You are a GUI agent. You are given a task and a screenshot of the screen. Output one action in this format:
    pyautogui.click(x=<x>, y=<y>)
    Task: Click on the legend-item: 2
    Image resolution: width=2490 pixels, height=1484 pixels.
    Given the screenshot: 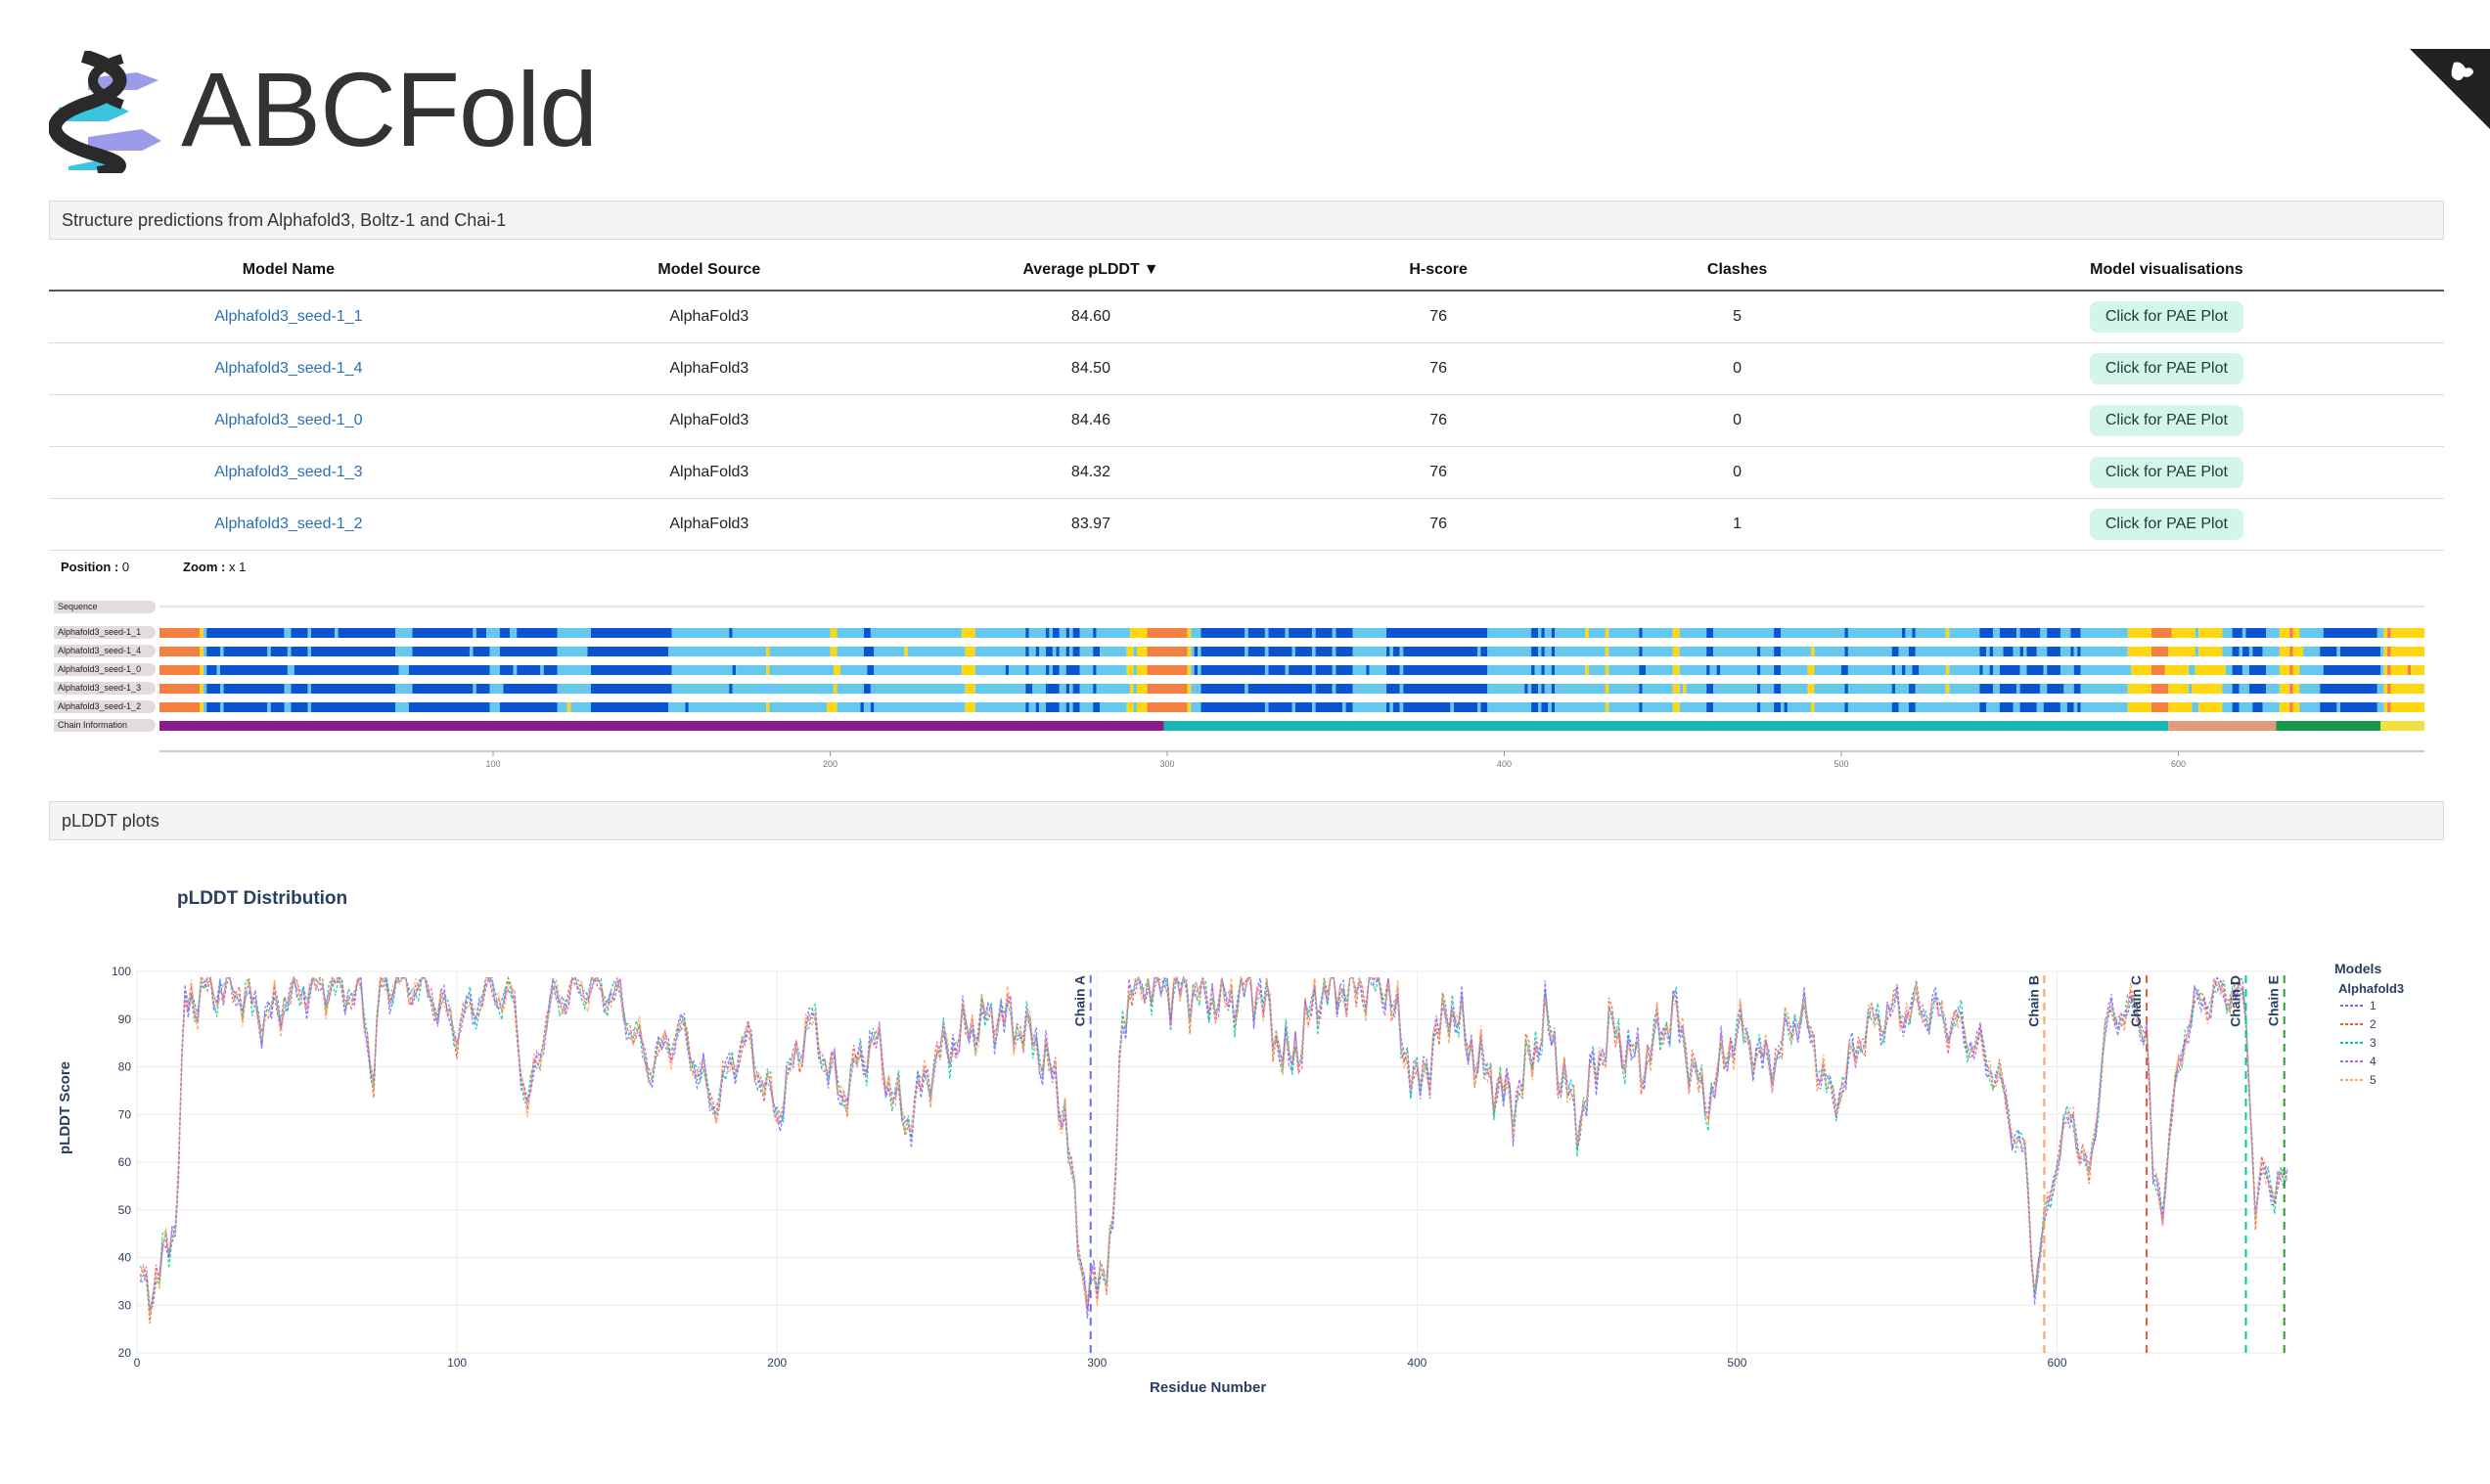 What is the action you would take?
    pyautogui.click(x=2359, y=1024)
    